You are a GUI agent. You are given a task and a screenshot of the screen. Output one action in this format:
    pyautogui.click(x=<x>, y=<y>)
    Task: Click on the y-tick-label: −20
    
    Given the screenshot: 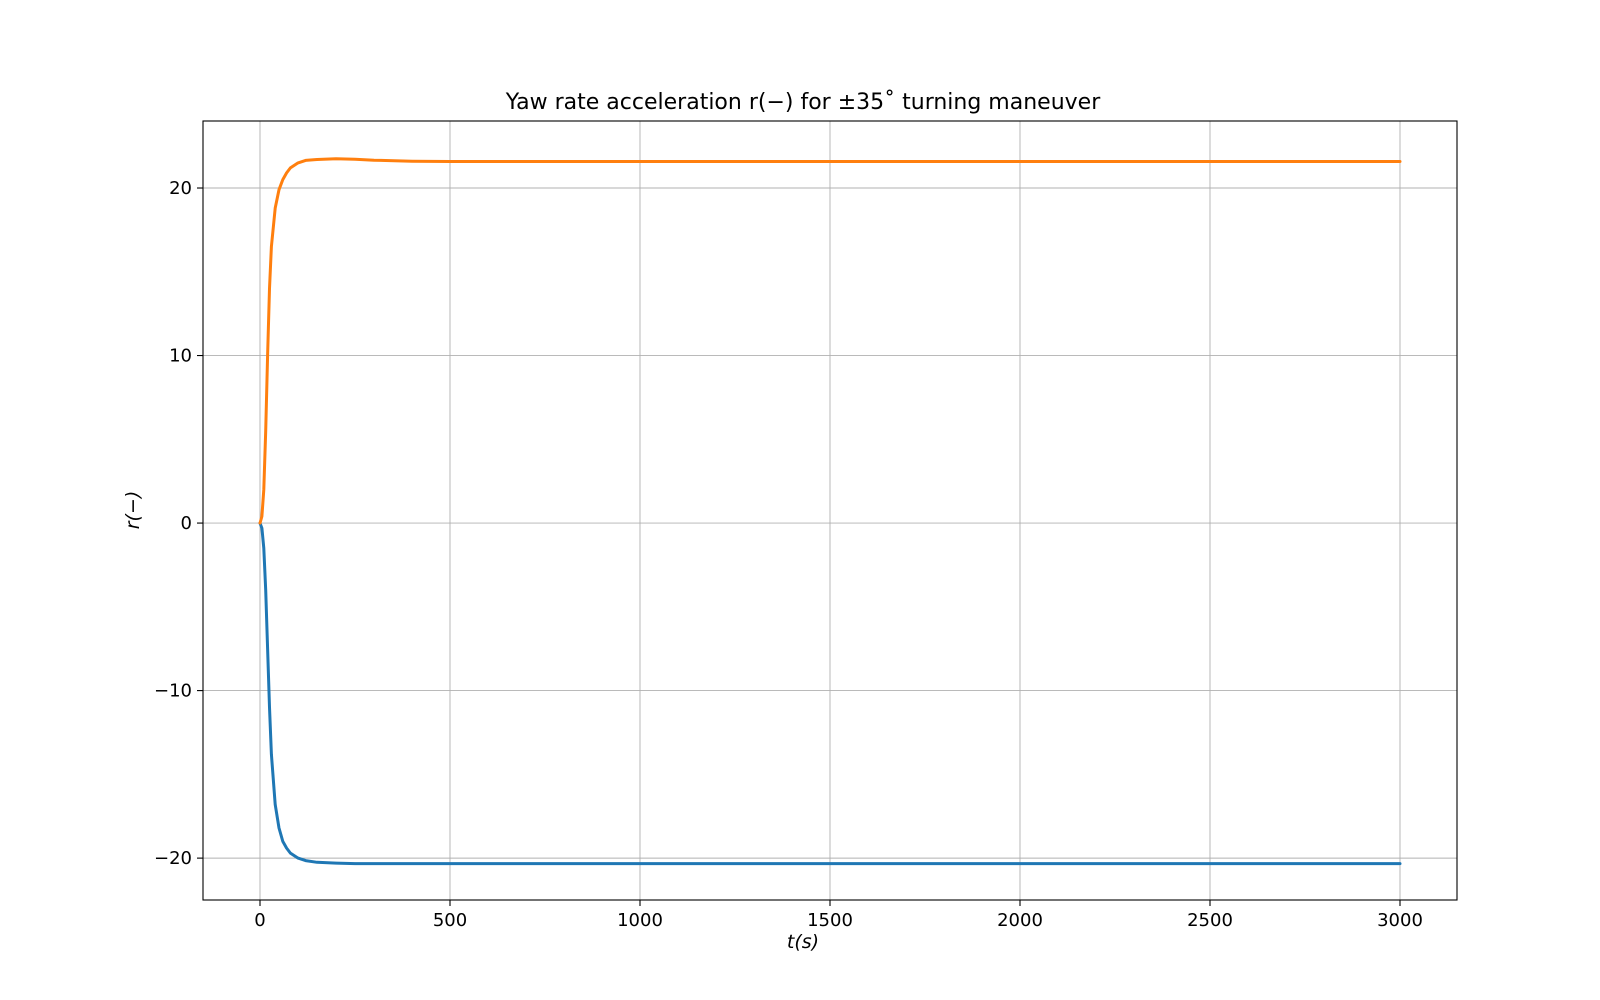 What is the action you would take?
    pyautogui.click(x=173, y=858)
    